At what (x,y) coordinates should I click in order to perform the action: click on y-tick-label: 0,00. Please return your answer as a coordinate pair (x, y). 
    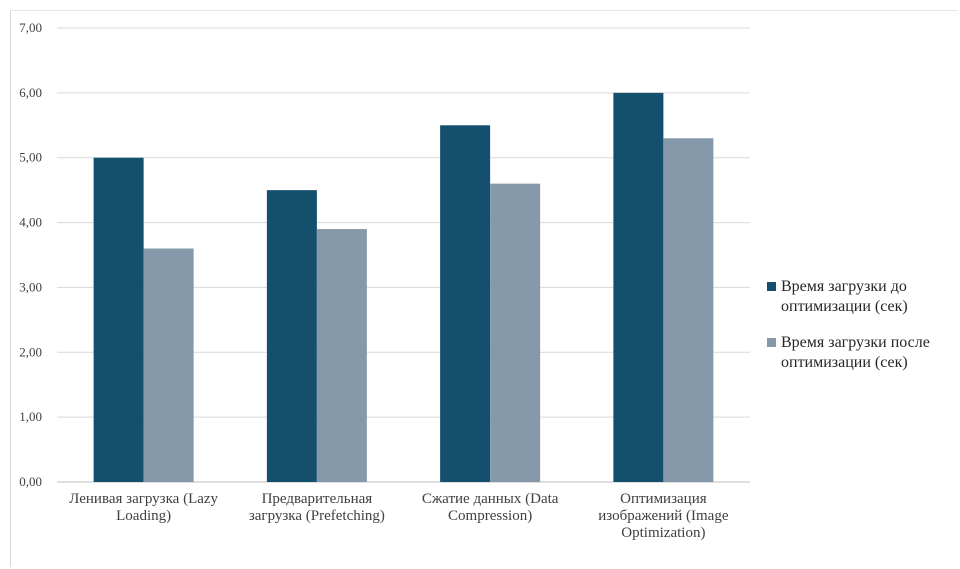
    Looking at the image, I should click on (30, 481).